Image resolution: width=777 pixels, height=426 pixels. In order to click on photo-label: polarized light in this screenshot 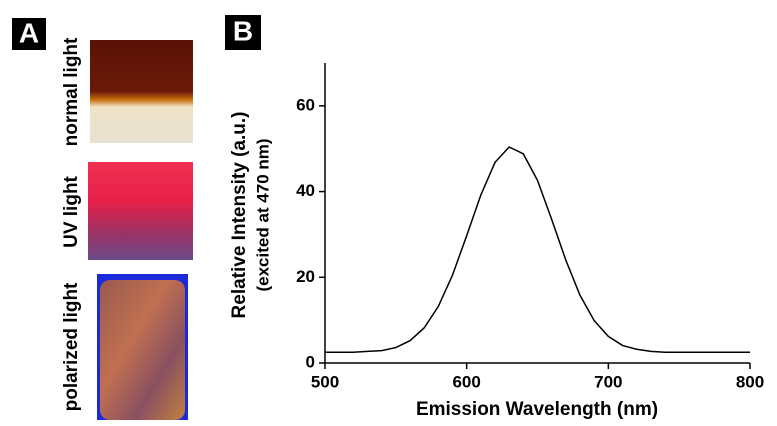, I will do `click(71, 346)`.